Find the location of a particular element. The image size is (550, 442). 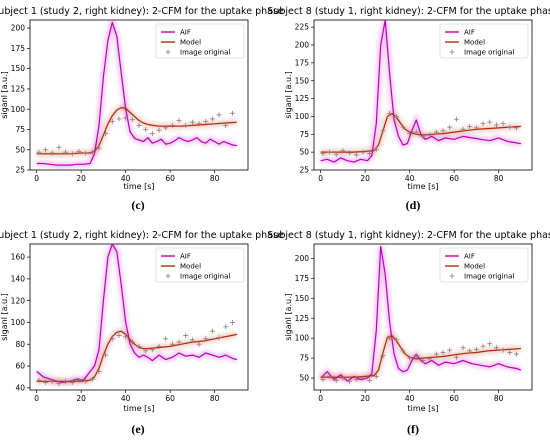

legend-label: AIF is located at coordinates (469, 257).